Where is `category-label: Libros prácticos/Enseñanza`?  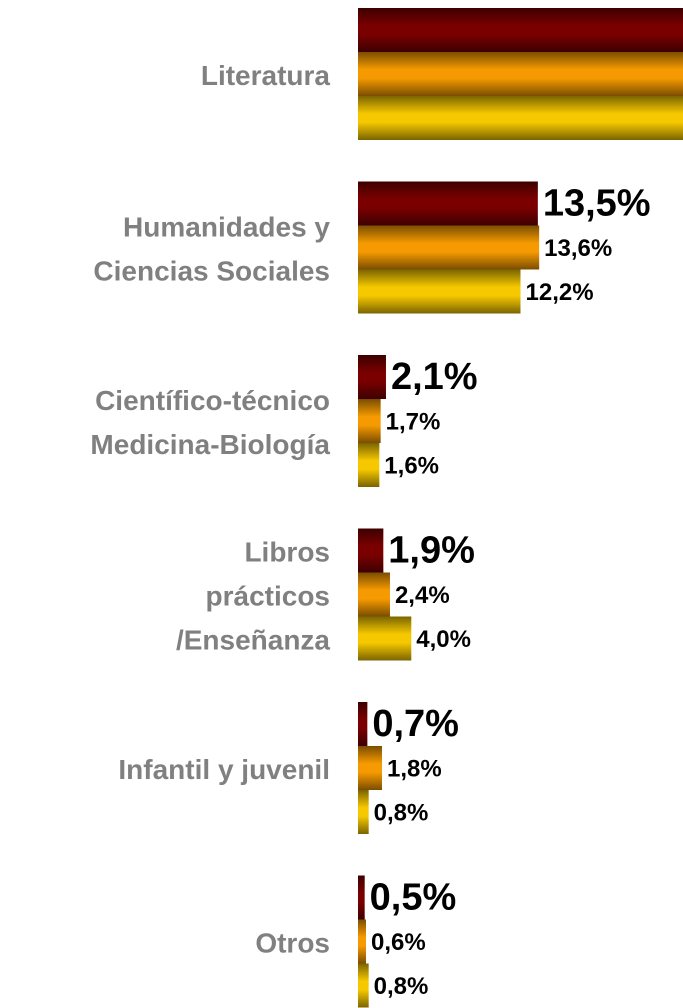 category-label: Libros prácticos/Enseñanza is located at coordinates (253, 596).